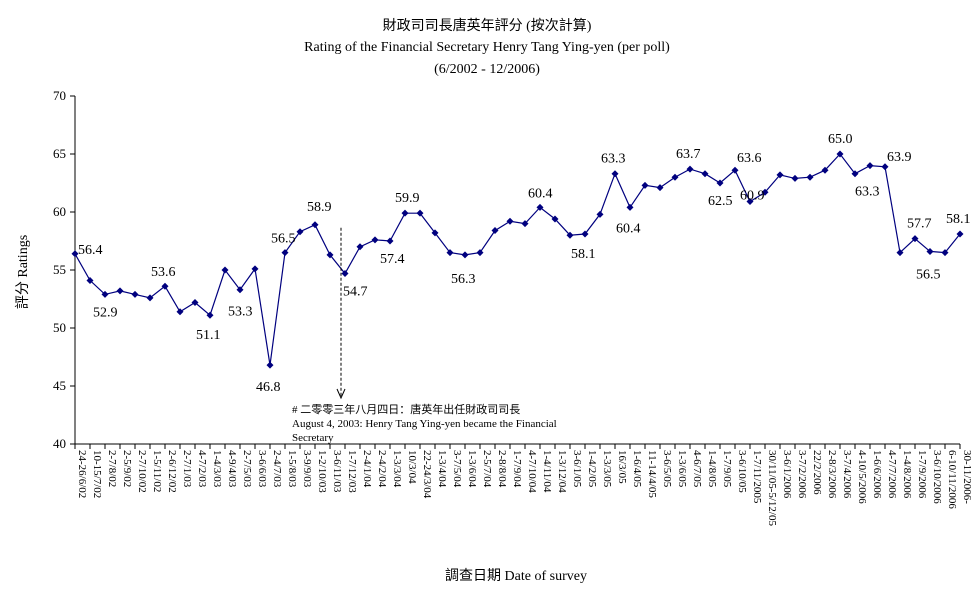  What do you see at coordinates (292, 469) in the screenshot?
I see `x-tick-label: 1-5/8/03` at bounding box center [292, 469].